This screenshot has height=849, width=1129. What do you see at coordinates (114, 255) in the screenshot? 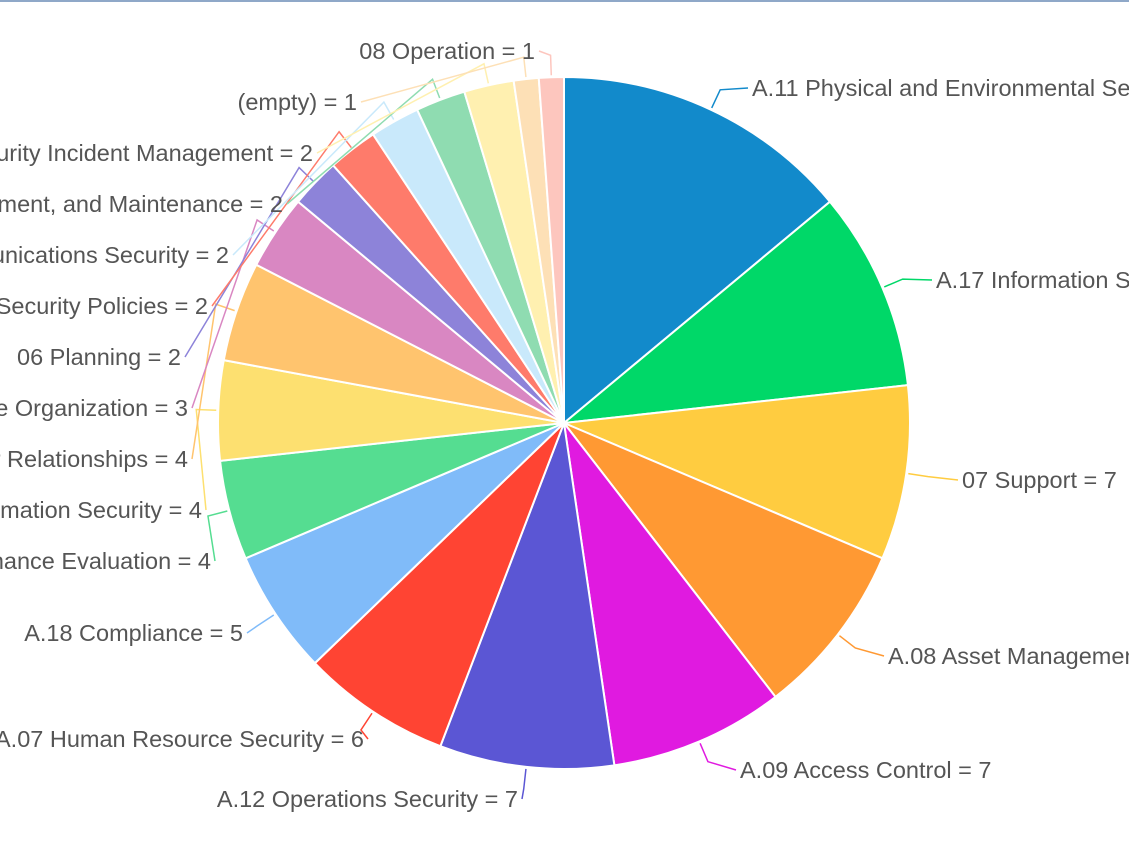
I see `slice-label: A.13 Communications Security = 2` at bounding box center [114, 255].